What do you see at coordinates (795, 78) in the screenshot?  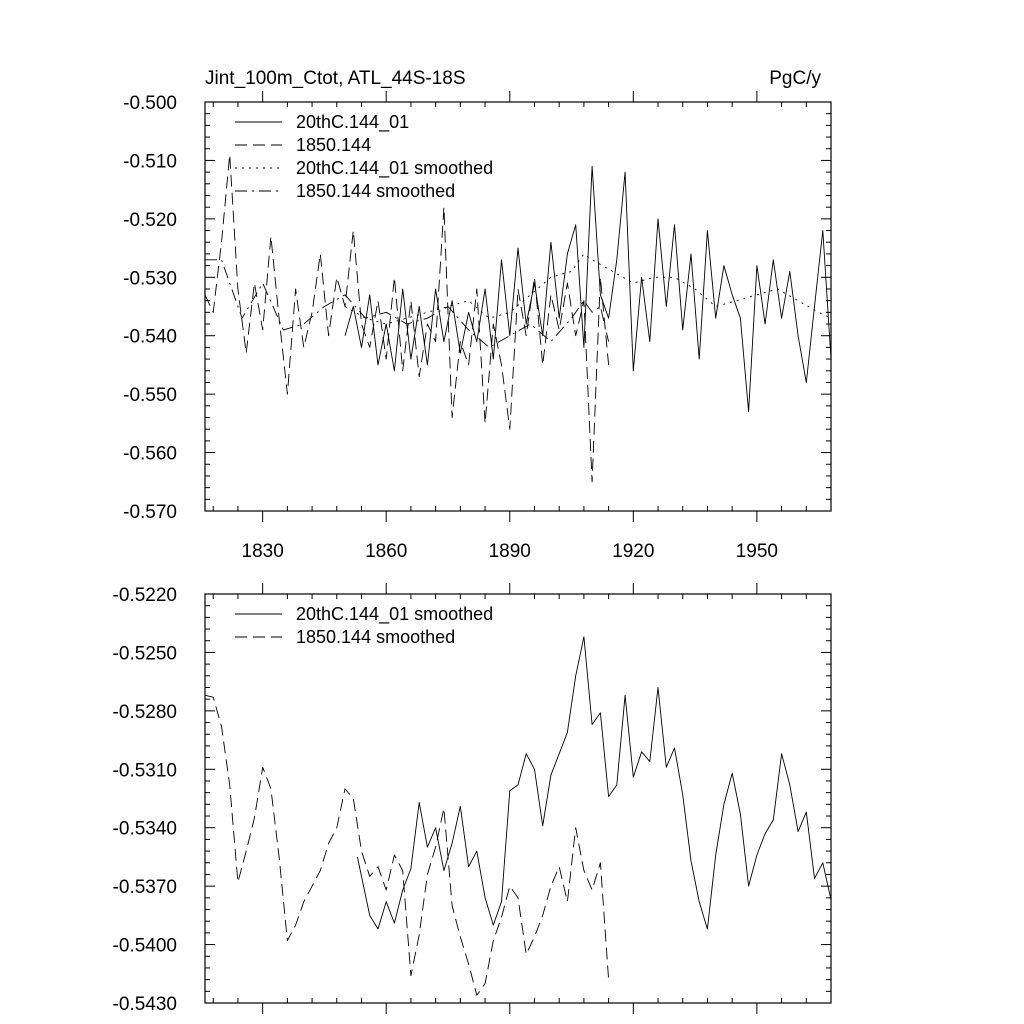 I see `units-label: PgC/y` at bounding box center [795, 78].